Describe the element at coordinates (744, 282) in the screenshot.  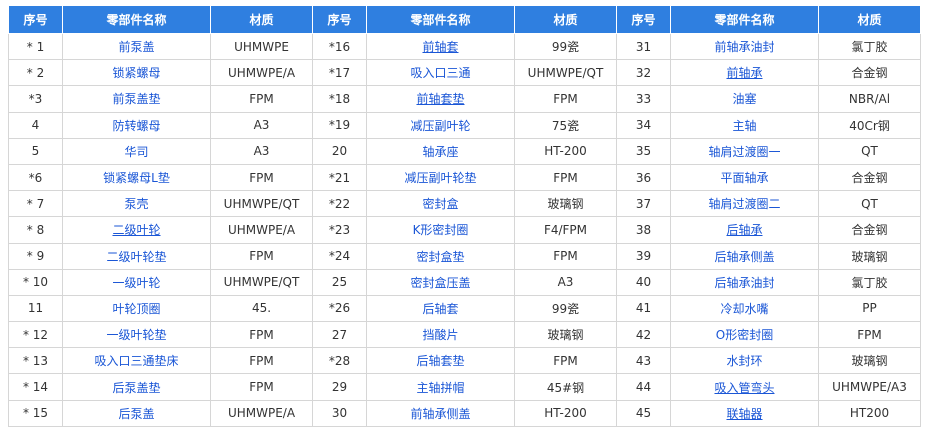
I see `part-name-link: 后轴承油封` at that location.